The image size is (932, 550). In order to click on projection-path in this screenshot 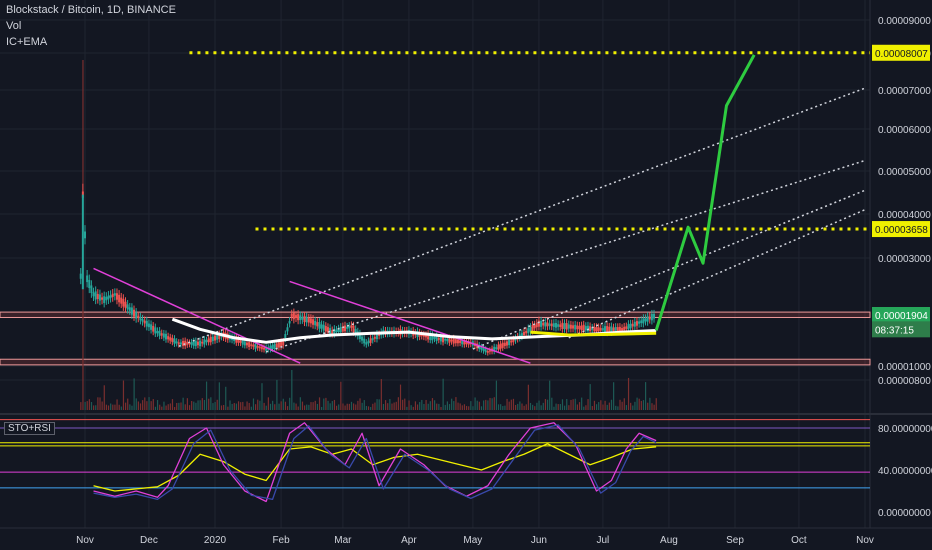, I will do `click(705, 192)`.